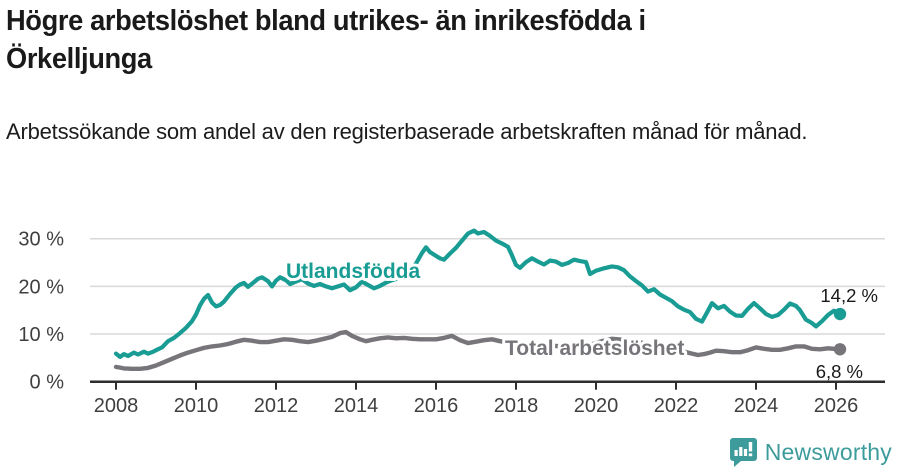 This screenshot has width=900, height=474. Describe the element at coordinates (516, 406) in the screenshot. I see `x-axis-tick-label: 2018` at that location.